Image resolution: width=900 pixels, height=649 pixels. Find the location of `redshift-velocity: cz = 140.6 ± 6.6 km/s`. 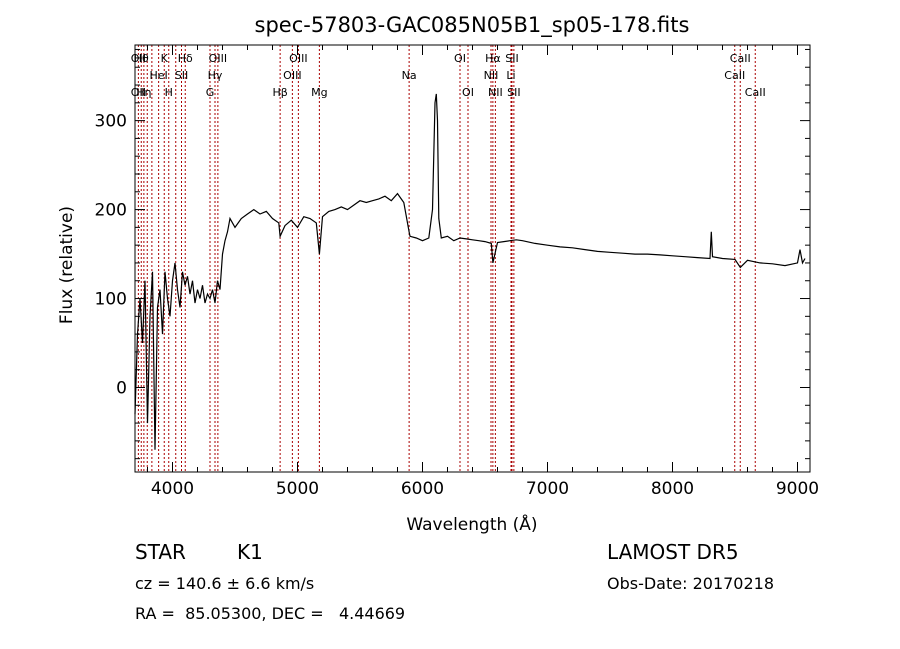

redshift-velocity: cz = 140.6 ± 6.6 km/s is located at coordinates (225, 583).